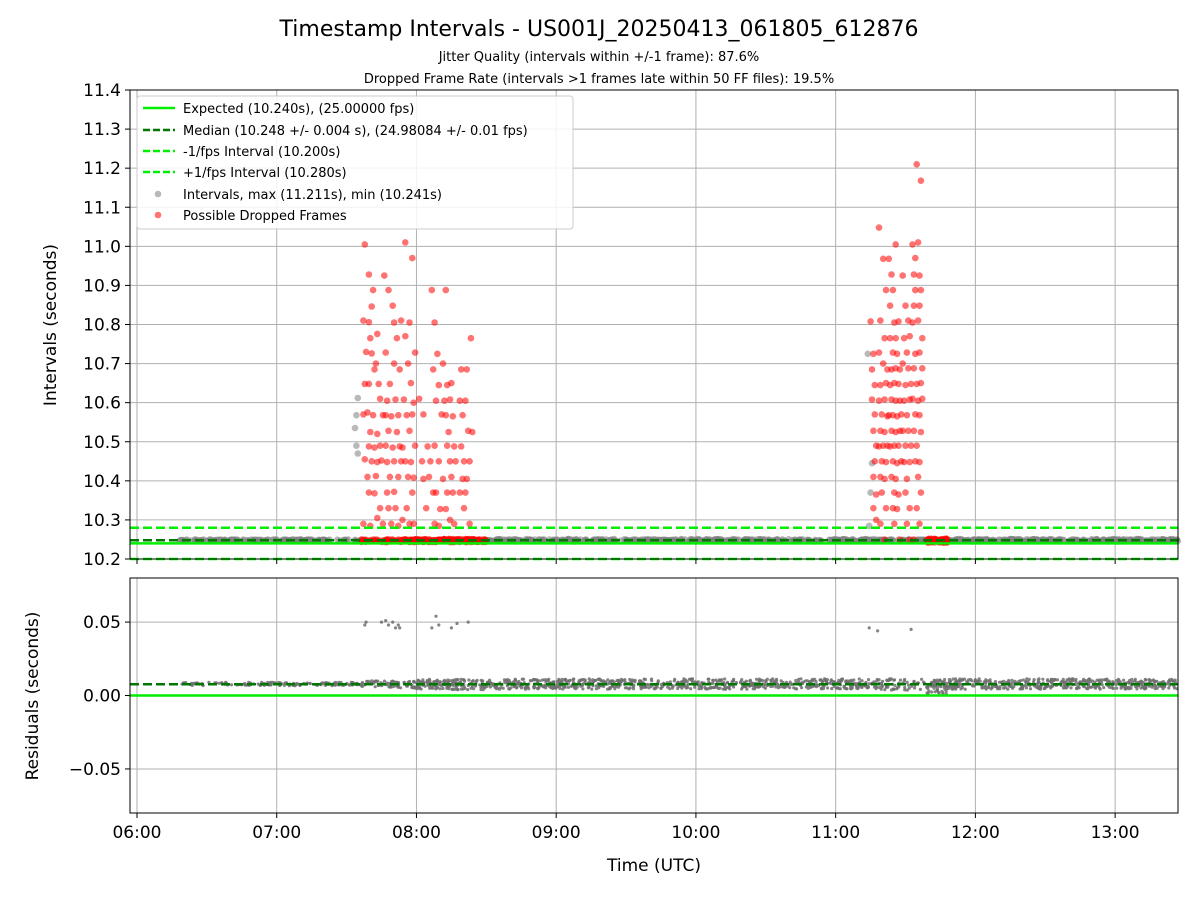  Describe the element at coordinates (102, 208) in the screenshot. I see `intervals-y-tick-label: 11.1` at that location.